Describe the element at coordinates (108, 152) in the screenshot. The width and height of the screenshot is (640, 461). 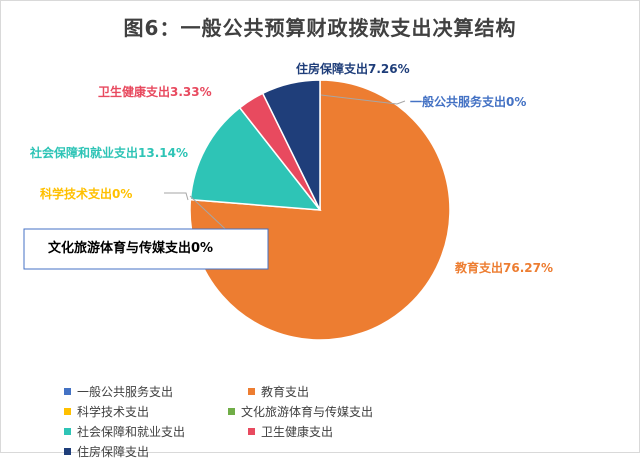
I see `data-label-4: 社会保障和就业支出13.14%` at that location.